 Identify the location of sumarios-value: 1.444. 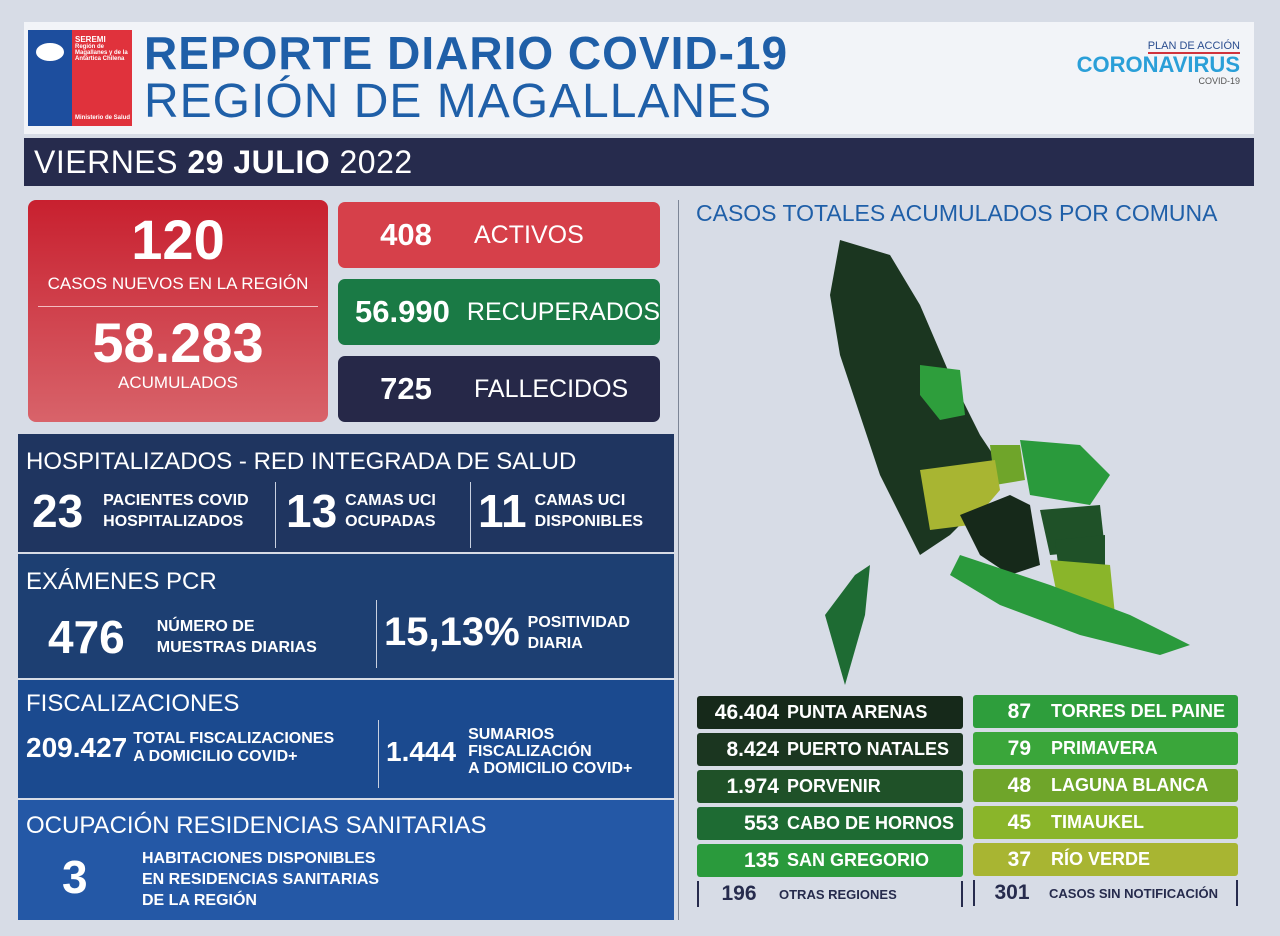
(421, 751).